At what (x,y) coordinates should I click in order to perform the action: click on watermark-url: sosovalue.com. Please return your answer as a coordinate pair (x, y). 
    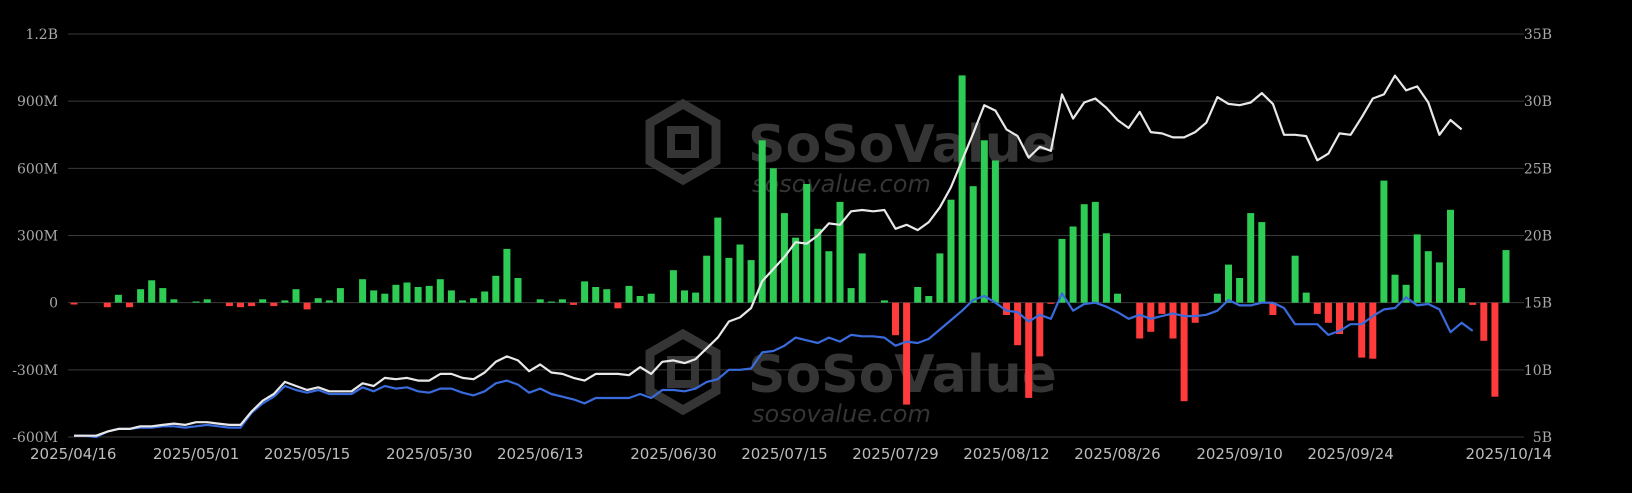
    Looking at the image, I should click on (841, 184).